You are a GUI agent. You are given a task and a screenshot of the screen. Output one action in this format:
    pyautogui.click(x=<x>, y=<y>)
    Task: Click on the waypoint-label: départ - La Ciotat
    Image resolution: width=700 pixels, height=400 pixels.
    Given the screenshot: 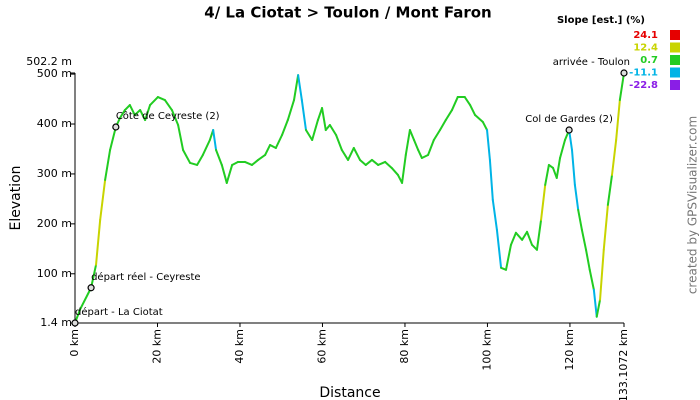 What is the action you would take?
    pyautogui.click(x=119, y=312)
    